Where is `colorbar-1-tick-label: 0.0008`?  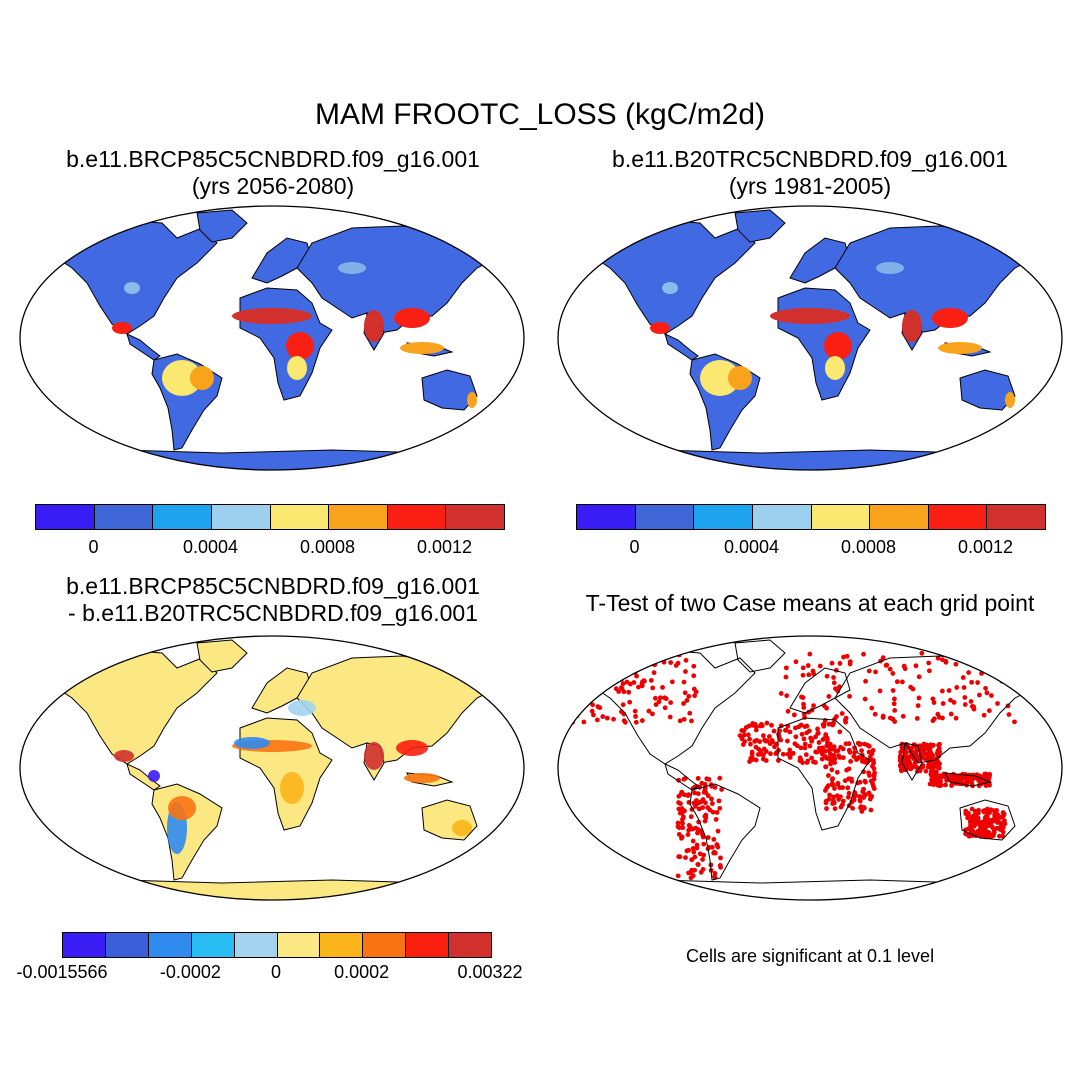 colorbar-1-tick-label: 0.0008 is located at coordinates (327, 547).